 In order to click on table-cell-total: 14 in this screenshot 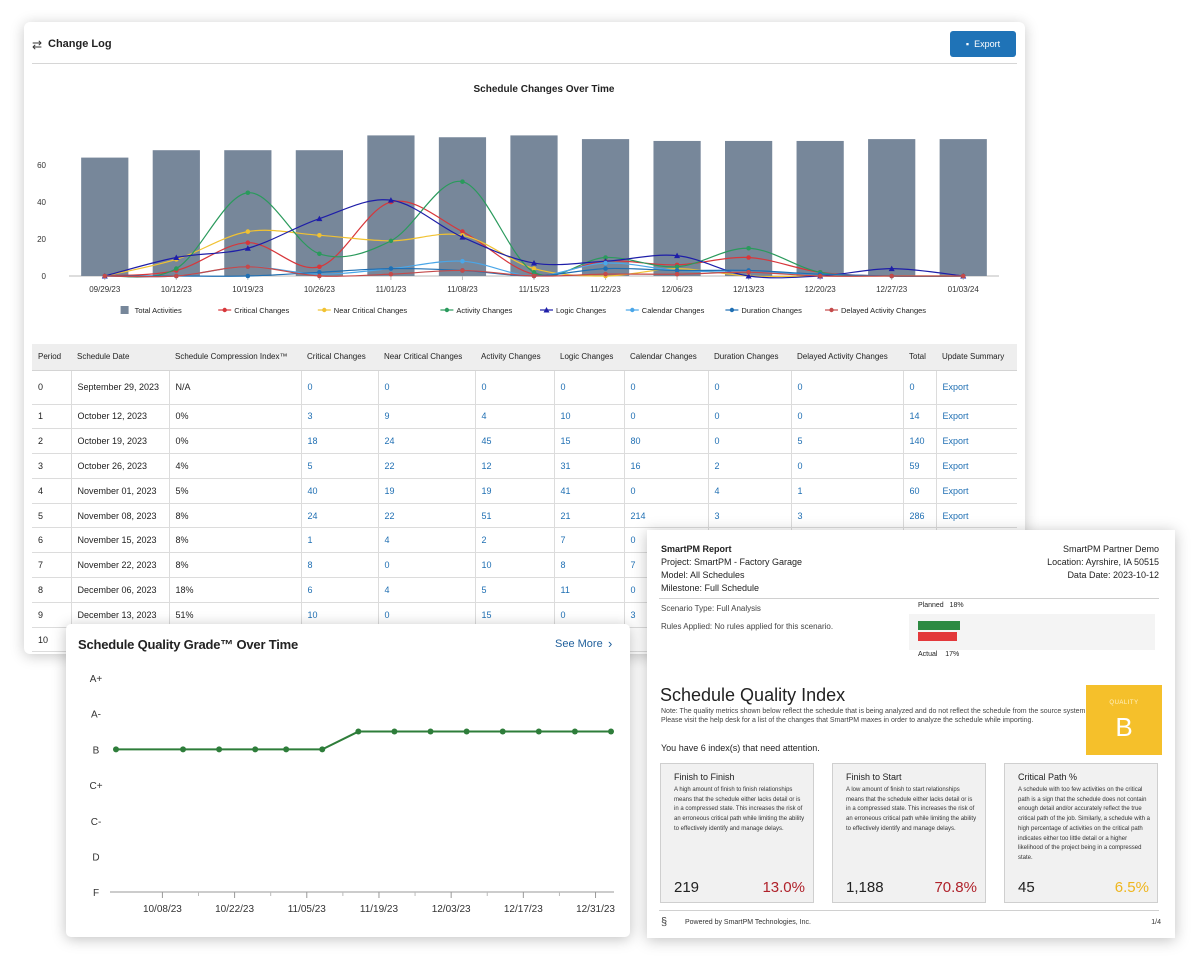, I will do `click(919, 417)`.